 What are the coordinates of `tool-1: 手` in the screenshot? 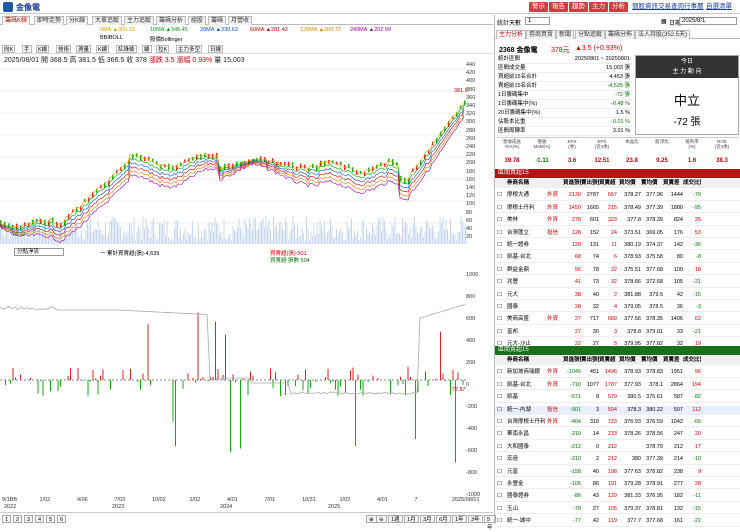 It's located at (27, 49).